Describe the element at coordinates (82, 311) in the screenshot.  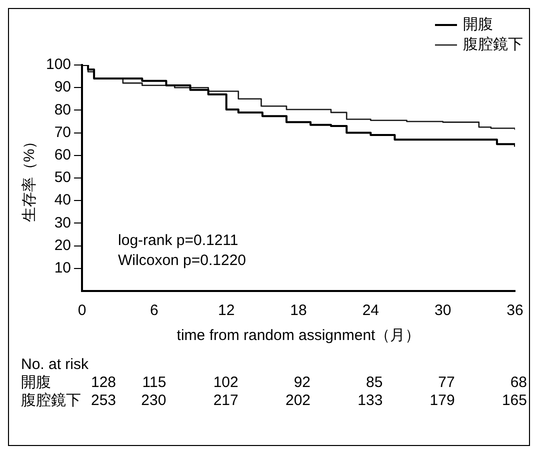
I see `x-tick-label: 0` at that location.